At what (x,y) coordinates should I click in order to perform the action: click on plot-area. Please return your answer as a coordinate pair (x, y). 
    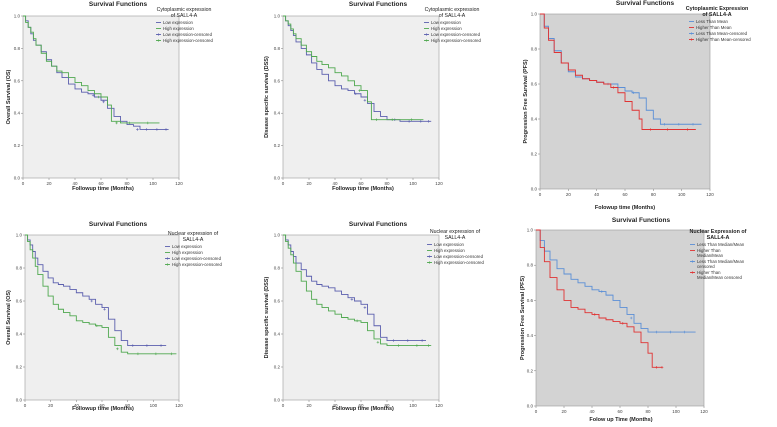
    Looking at the image, I should click on (102, 317).